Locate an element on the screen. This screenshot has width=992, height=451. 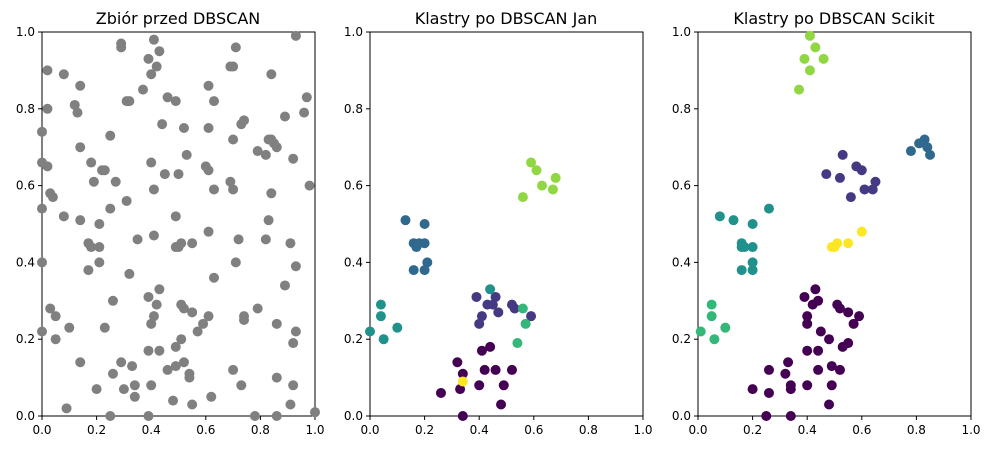
x-tick-label: 1.0 is located at coordinates (314, 430).